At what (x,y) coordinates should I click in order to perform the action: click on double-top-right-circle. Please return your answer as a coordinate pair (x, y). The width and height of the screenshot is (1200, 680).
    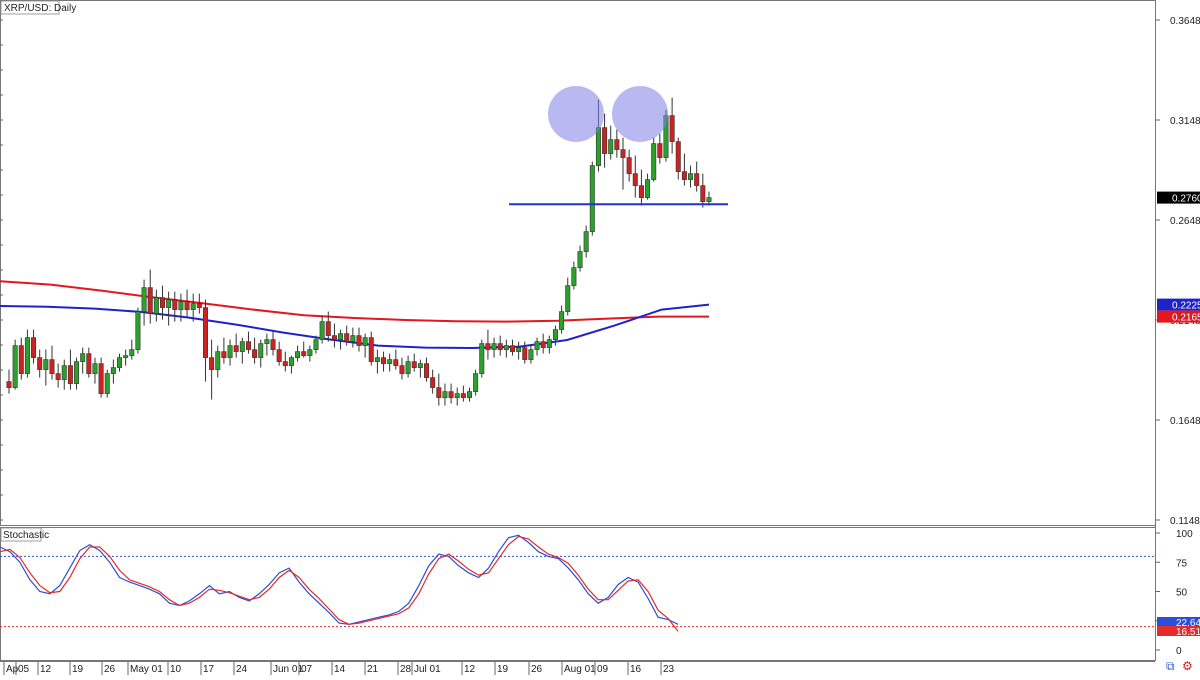
    Looking at the image, I should click on (640, 114).